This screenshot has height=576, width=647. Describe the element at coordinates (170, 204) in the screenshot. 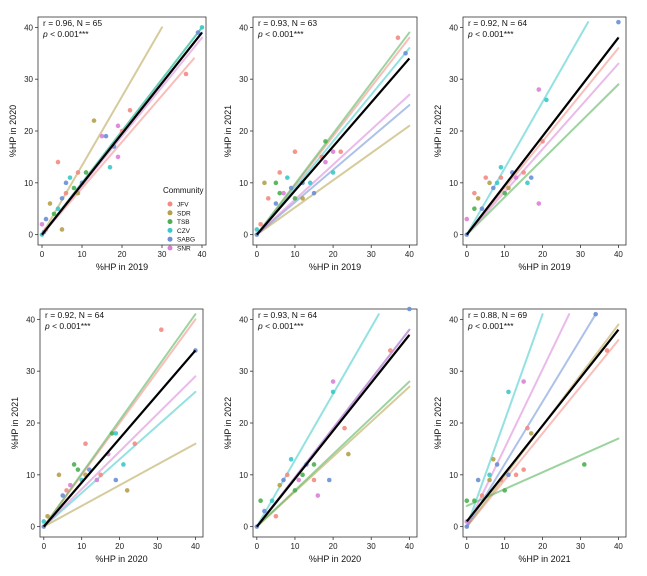

I see `legend-swatch-jfv` at that location.